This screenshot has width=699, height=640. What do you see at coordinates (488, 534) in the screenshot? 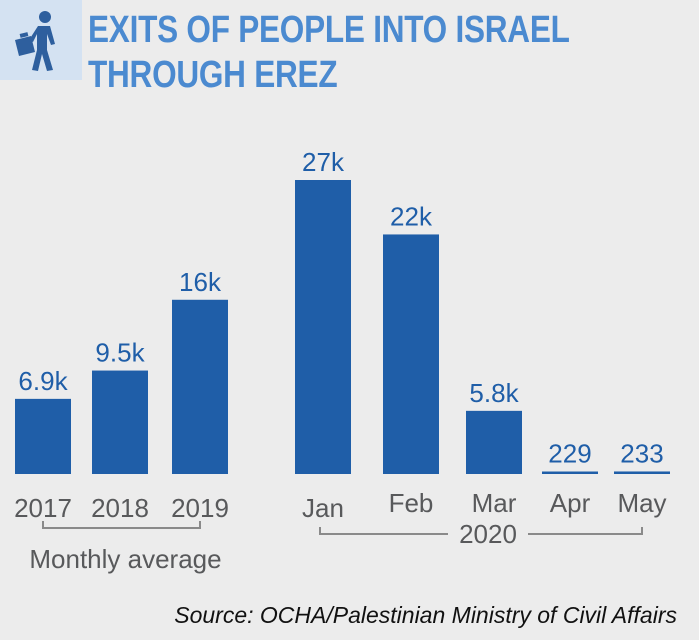
I see `group-label: 2020` at bounding box center [488, 534].